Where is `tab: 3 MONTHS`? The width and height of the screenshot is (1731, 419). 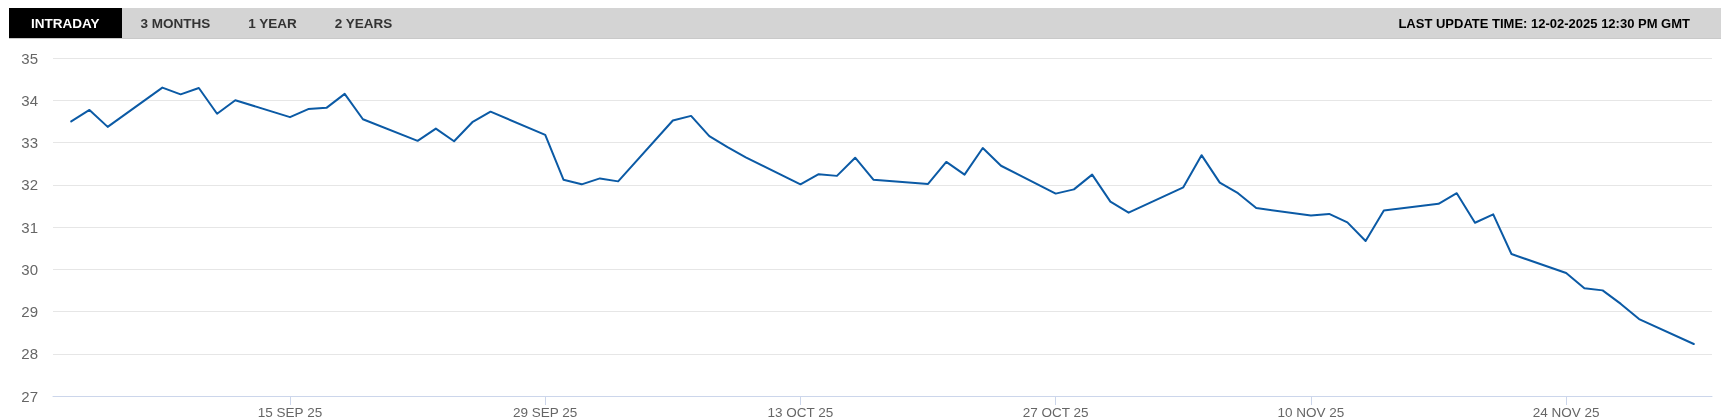
tab: 3 MONTHS is located at coordinates (175, 23).